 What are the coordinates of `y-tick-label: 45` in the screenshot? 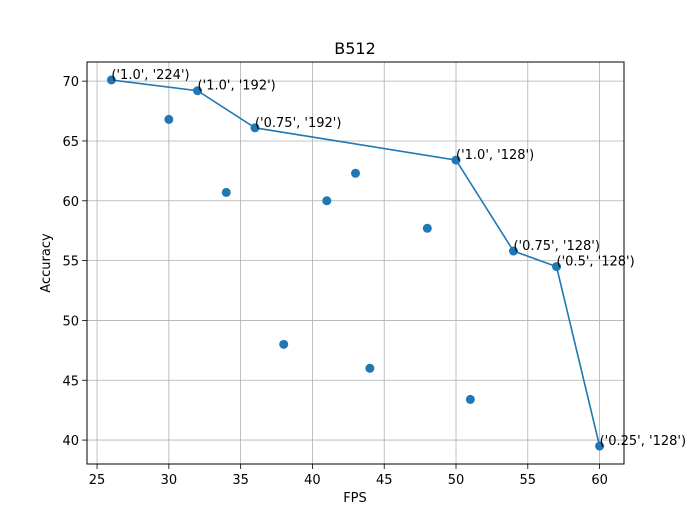 It's located at (70, 381).